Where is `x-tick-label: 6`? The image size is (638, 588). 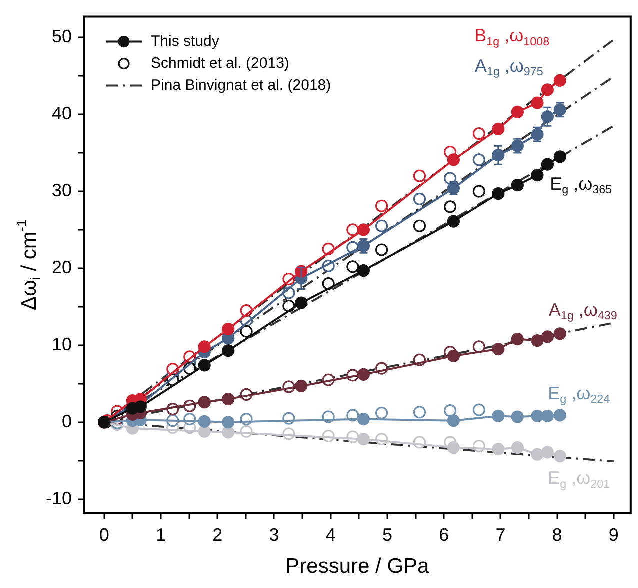
x-tick-label: 6 is located at coordinates (444, 534).